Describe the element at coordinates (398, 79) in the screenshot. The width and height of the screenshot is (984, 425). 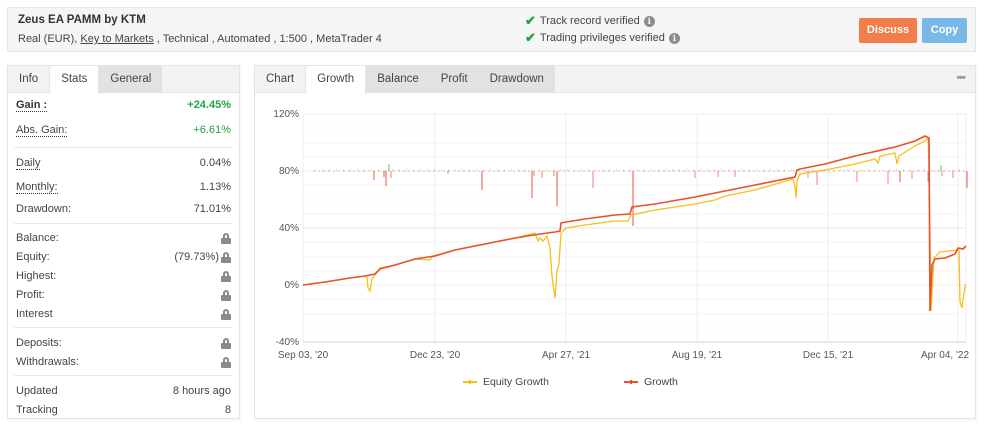
I see `tab-balance: Balance` at that location.